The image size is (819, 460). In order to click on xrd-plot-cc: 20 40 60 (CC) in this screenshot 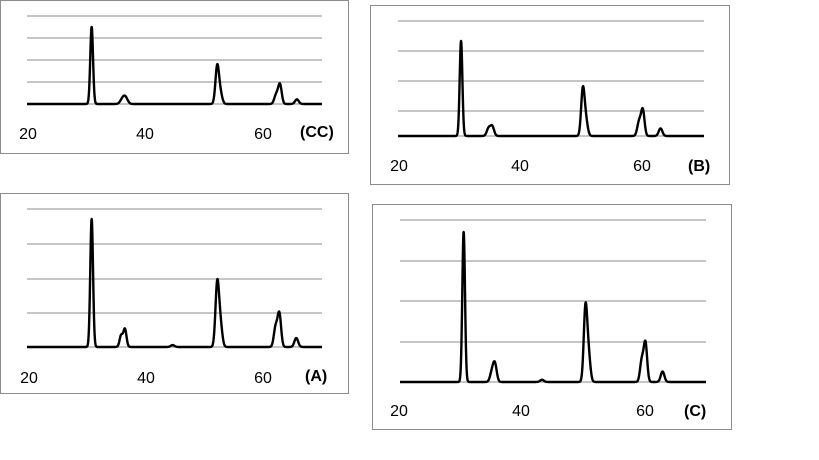, I will do `click(176, 79)`.